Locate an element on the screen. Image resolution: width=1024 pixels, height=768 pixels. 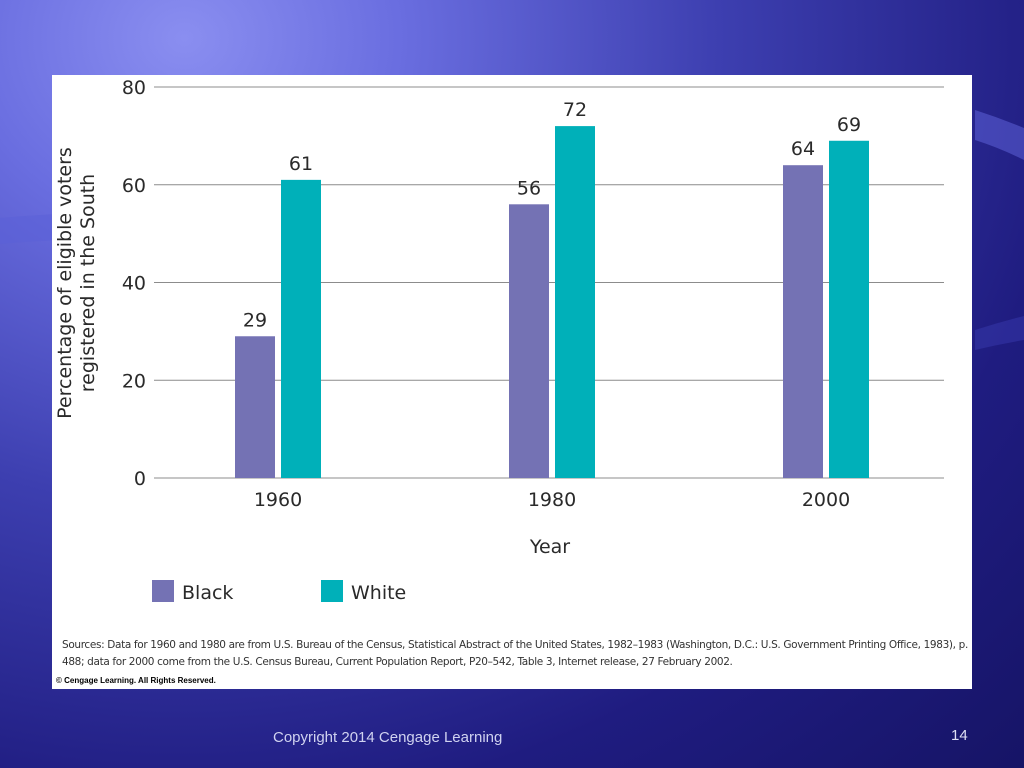
x-tick-label: 2000 is located at coordinates (826, 500).